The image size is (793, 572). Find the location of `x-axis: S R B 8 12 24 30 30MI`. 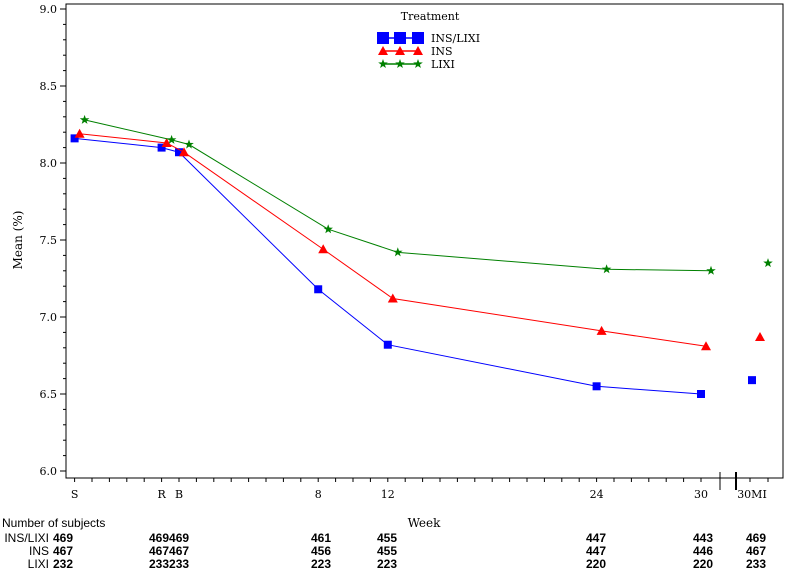

x-axis: S R B 8 12 24 30 30MI is located at coordinates (420, 486).